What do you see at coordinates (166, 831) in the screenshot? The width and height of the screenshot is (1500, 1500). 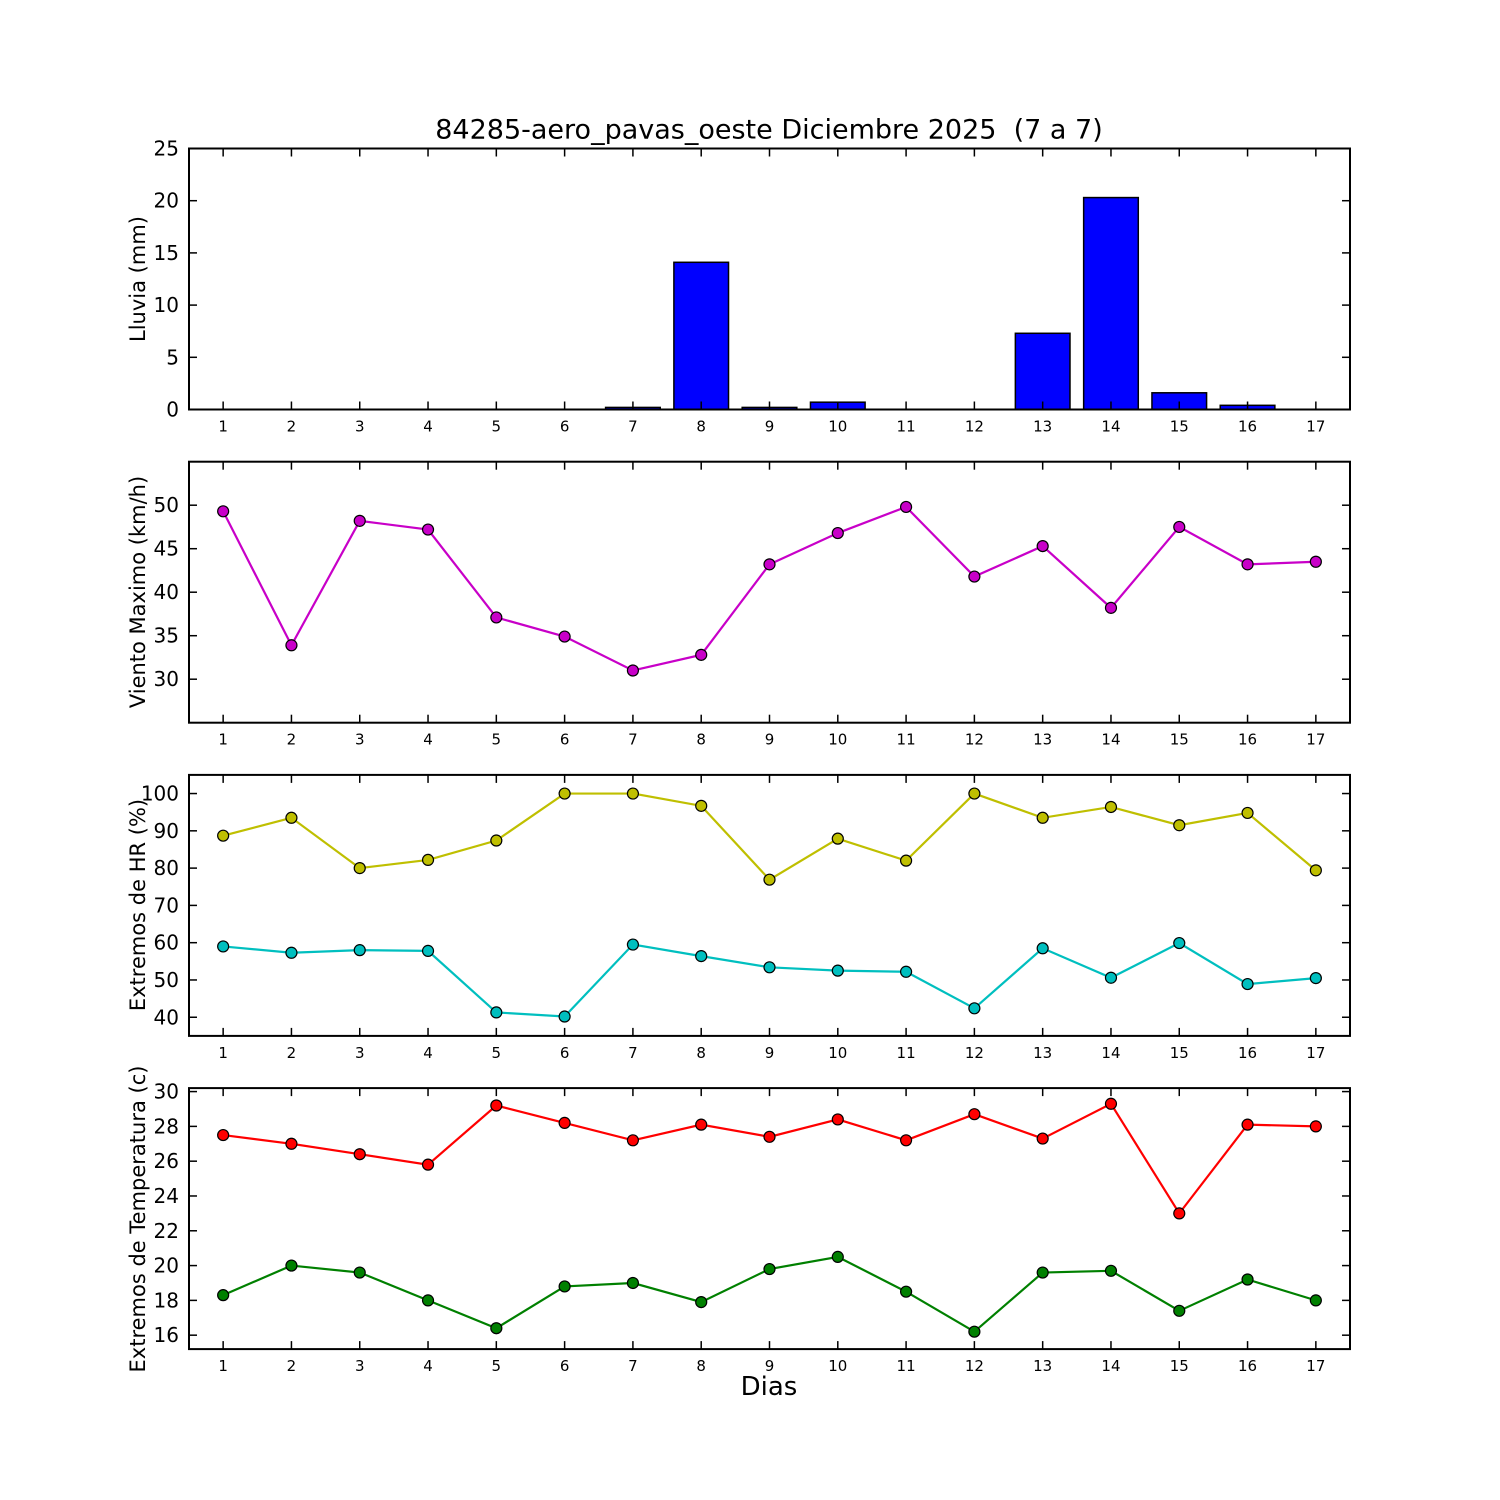 I see `svg-text: 90` at bounding box center [166, 831].